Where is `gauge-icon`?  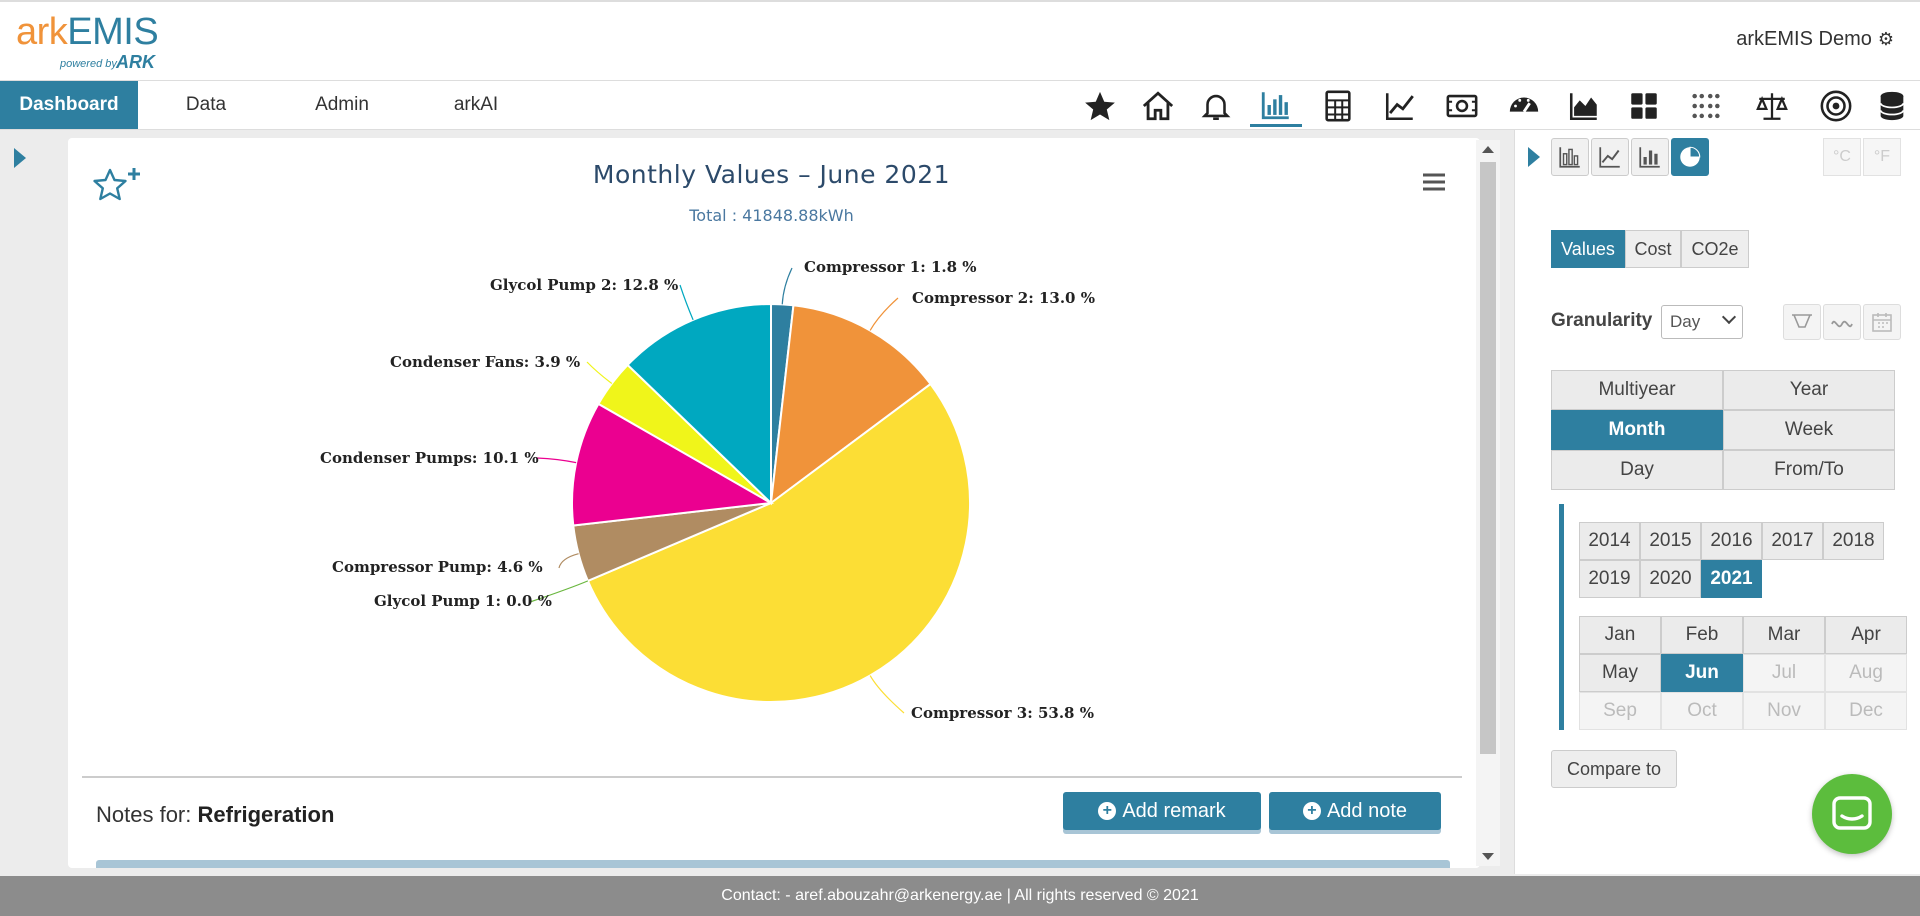 gauge-icon is located at coordinates (1524, 106).